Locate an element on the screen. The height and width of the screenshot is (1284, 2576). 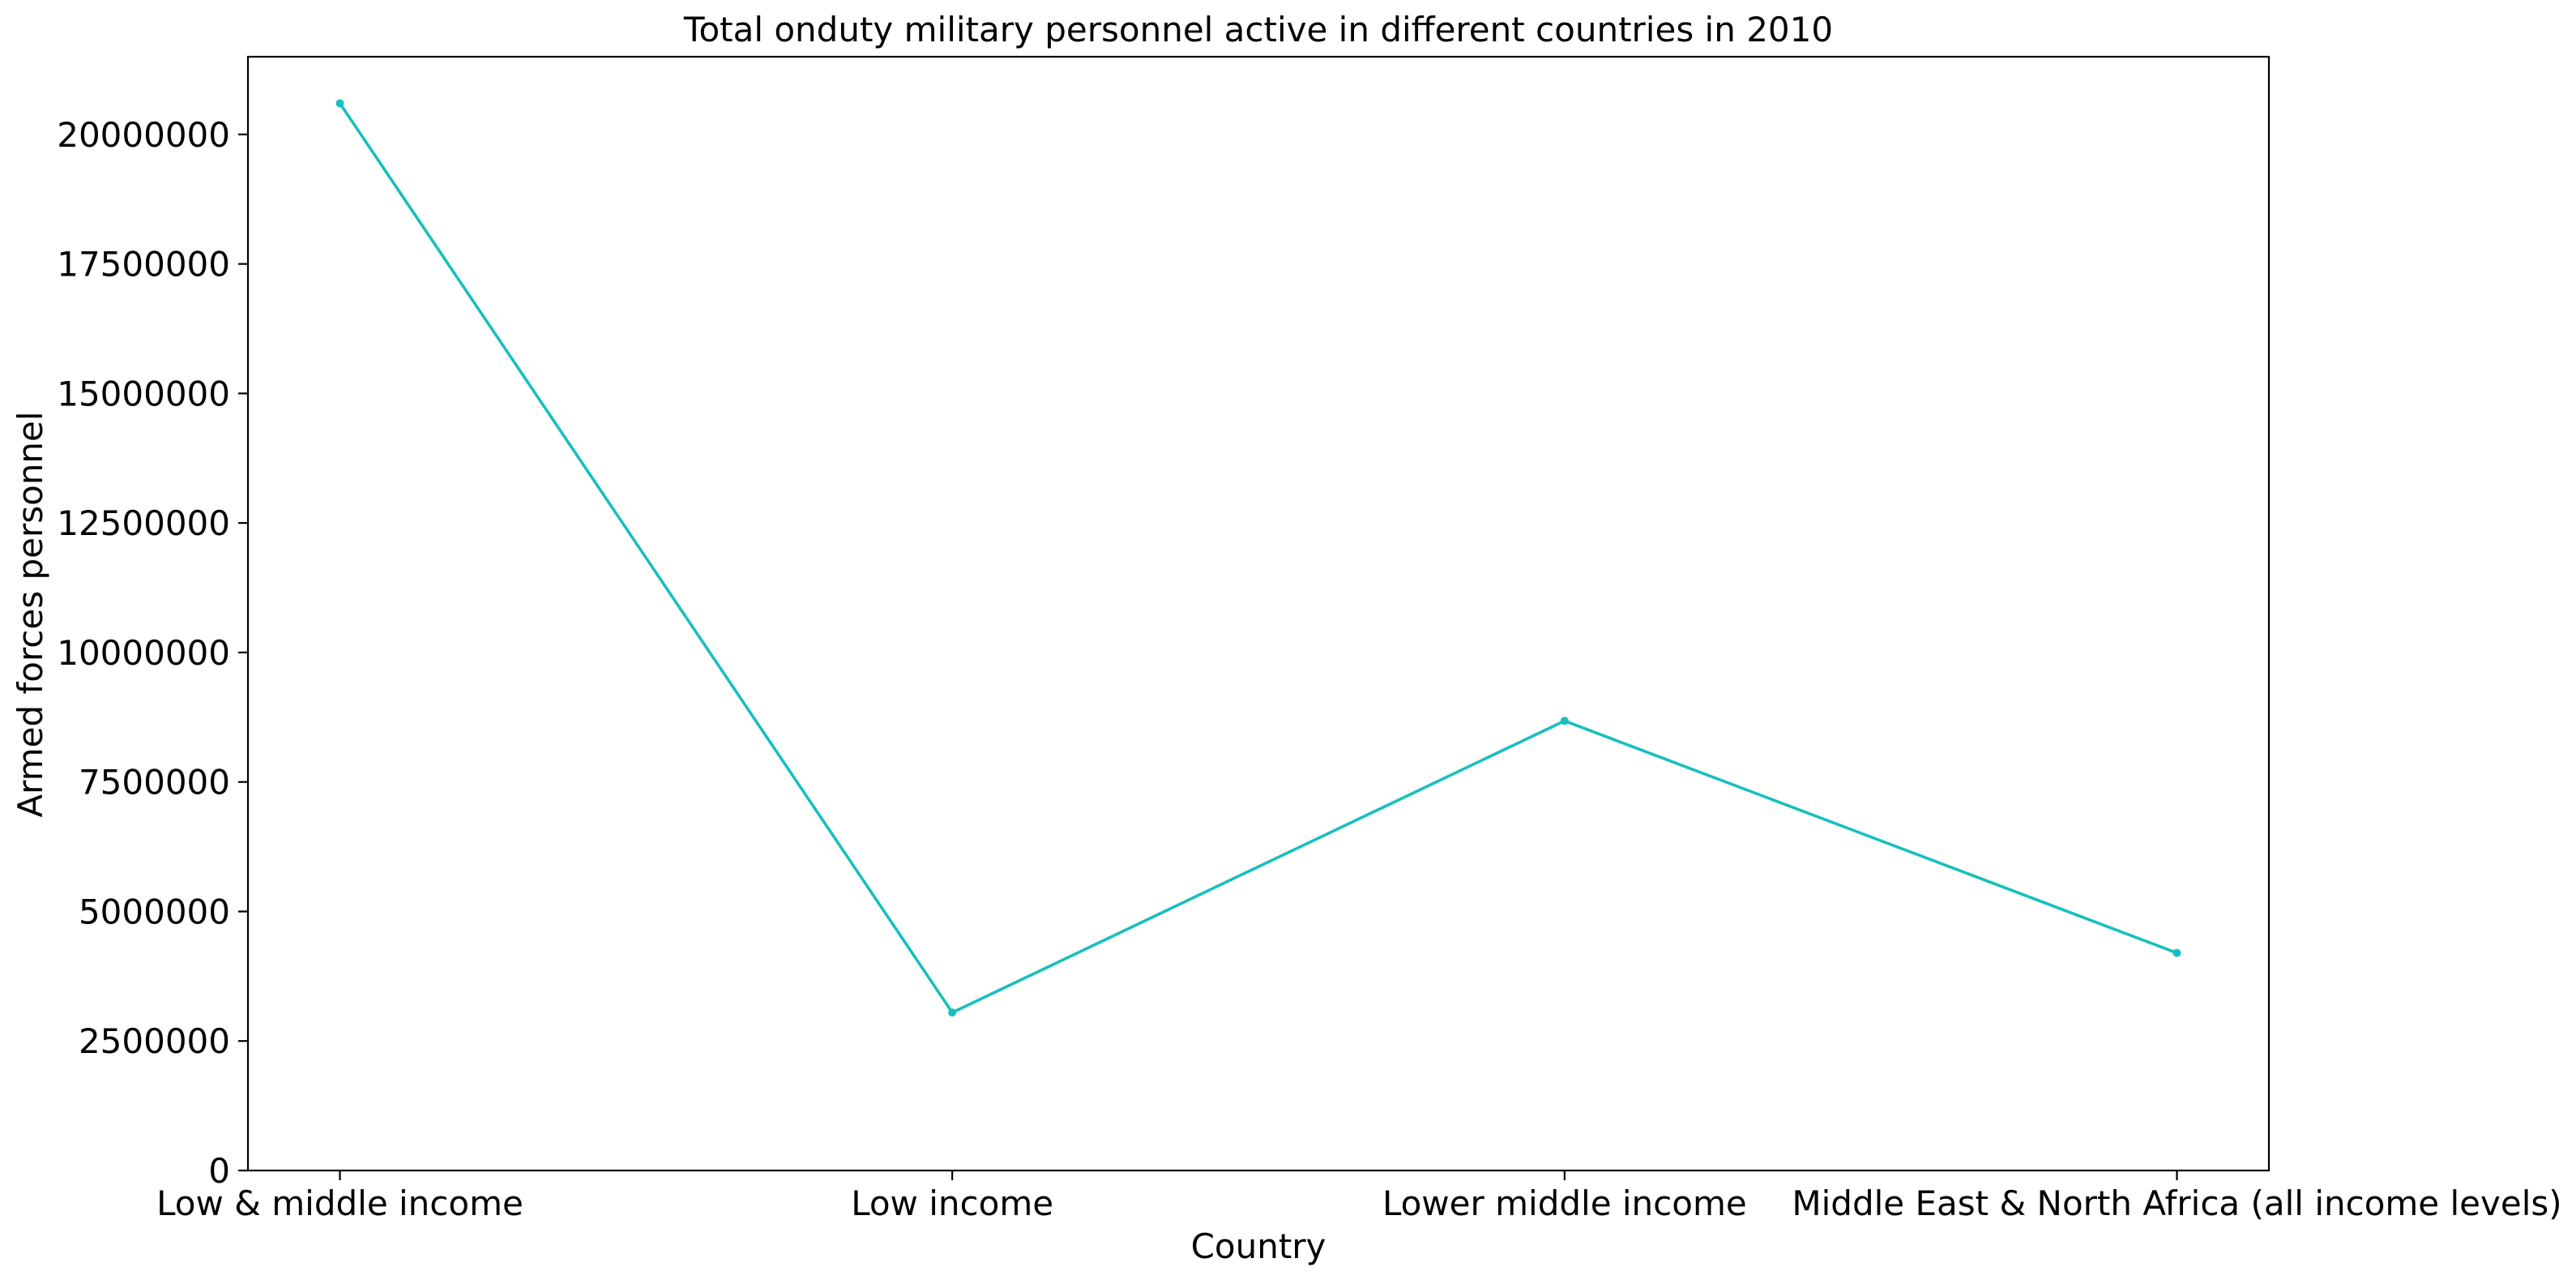
y-tick-label: 10000000 is located at coordinates (143, 653).